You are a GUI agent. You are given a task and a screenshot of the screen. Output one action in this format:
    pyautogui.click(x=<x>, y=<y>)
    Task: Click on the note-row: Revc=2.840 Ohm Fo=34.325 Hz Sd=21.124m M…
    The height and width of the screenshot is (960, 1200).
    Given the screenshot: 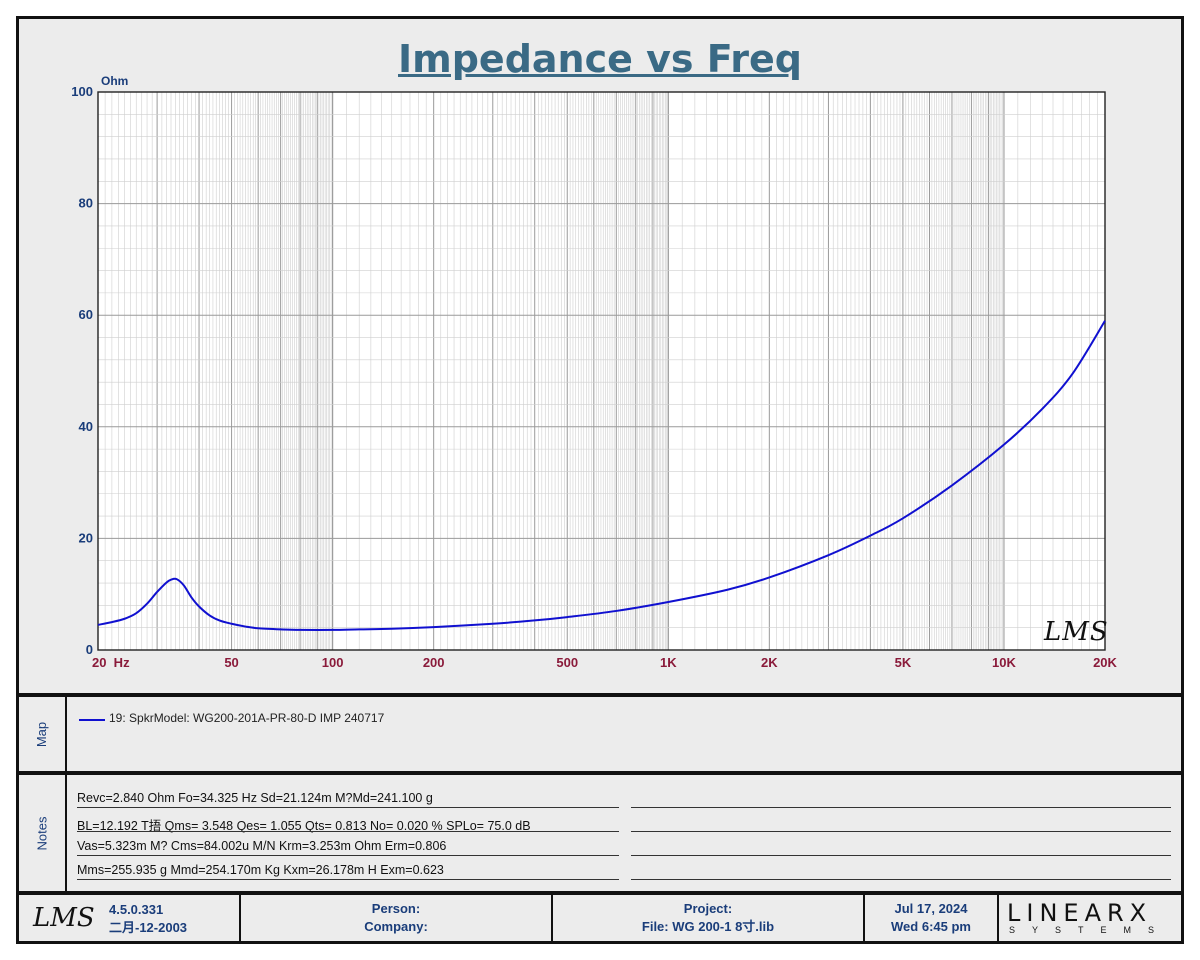 What is the action you would take?
    pyautogui.click(x=255, y=798)
    